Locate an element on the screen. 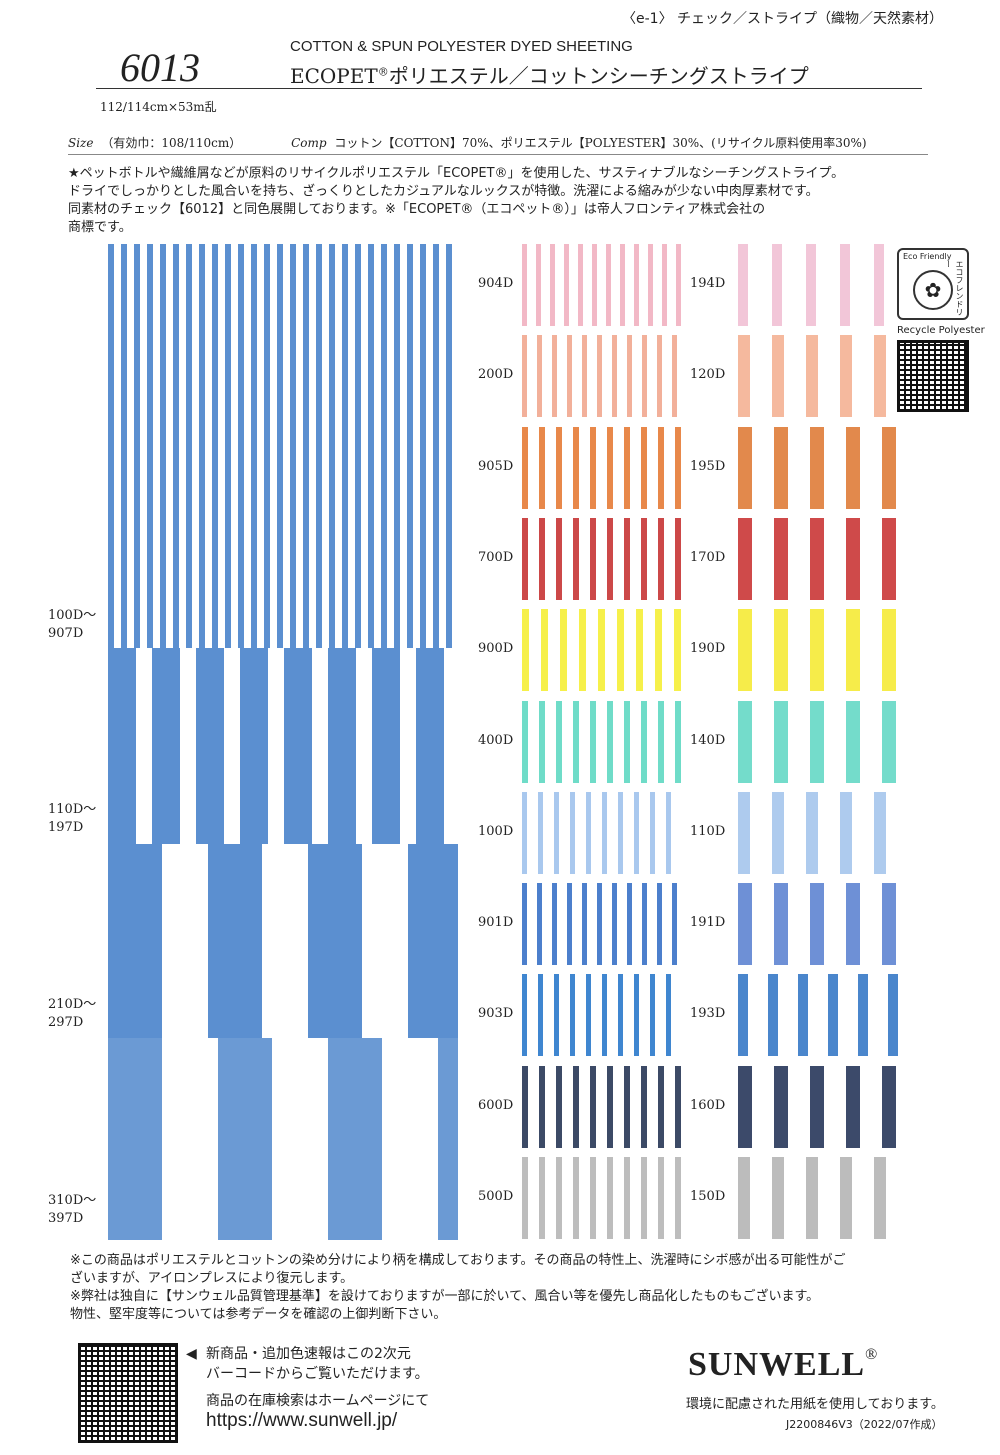 The width and height of the screenshot is (1000, 1455). swatch-code-label: 900D is located at coordinates (496, 648).